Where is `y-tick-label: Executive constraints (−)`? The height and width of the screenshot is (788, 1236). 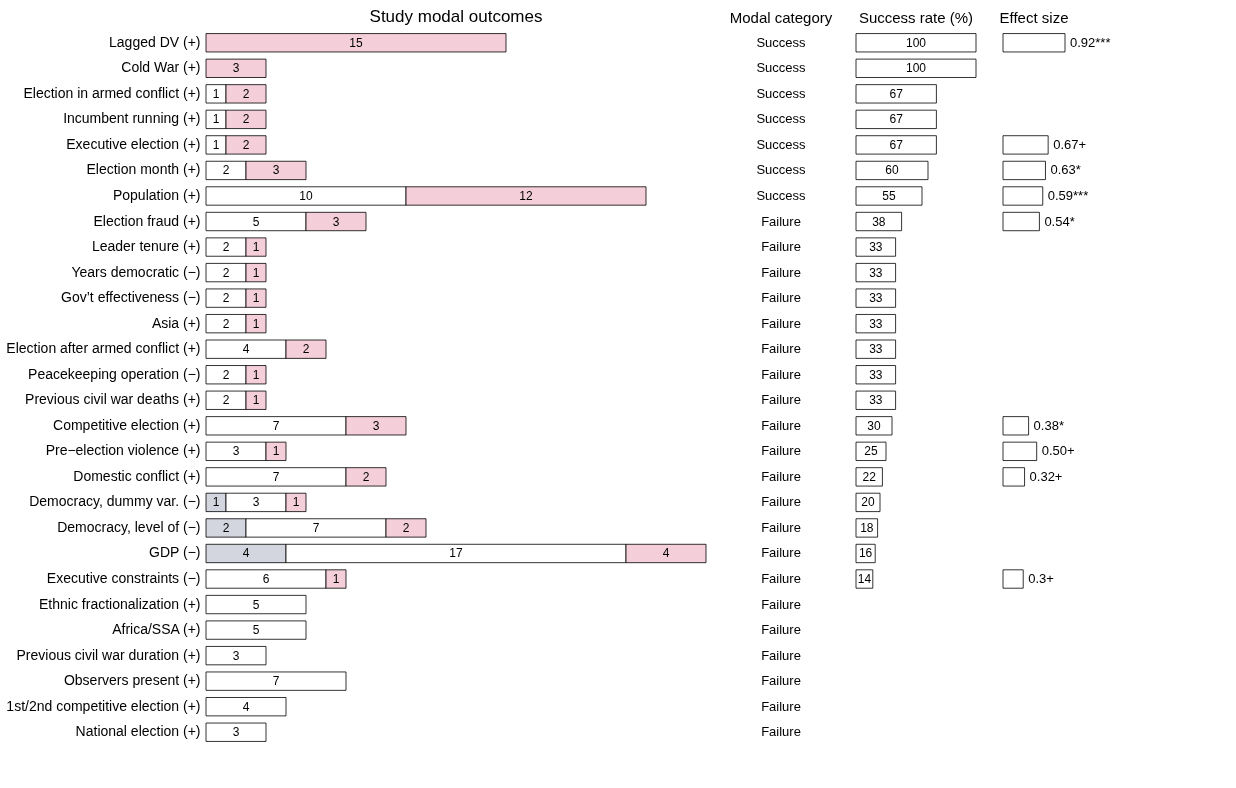
y-tick-label: Executive constraints (−) is located at coordinates (123, 578).